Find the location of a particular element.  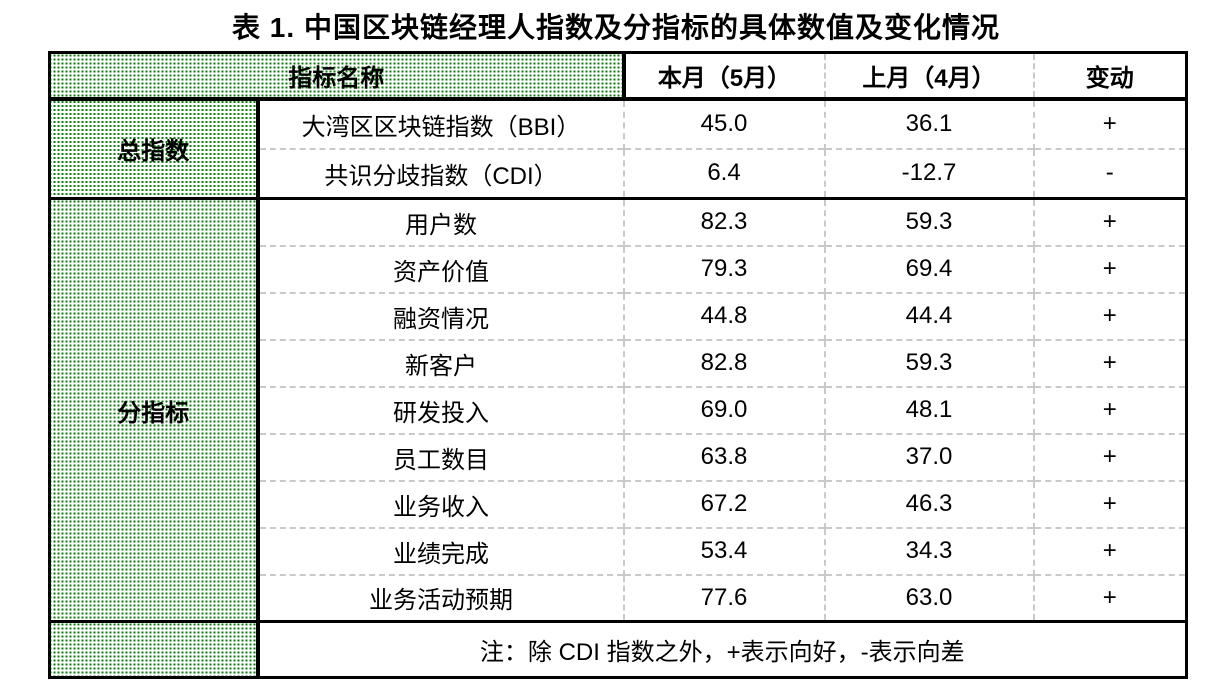

cell-indicator-name: 新客户 is located at coordinates (440, 362).